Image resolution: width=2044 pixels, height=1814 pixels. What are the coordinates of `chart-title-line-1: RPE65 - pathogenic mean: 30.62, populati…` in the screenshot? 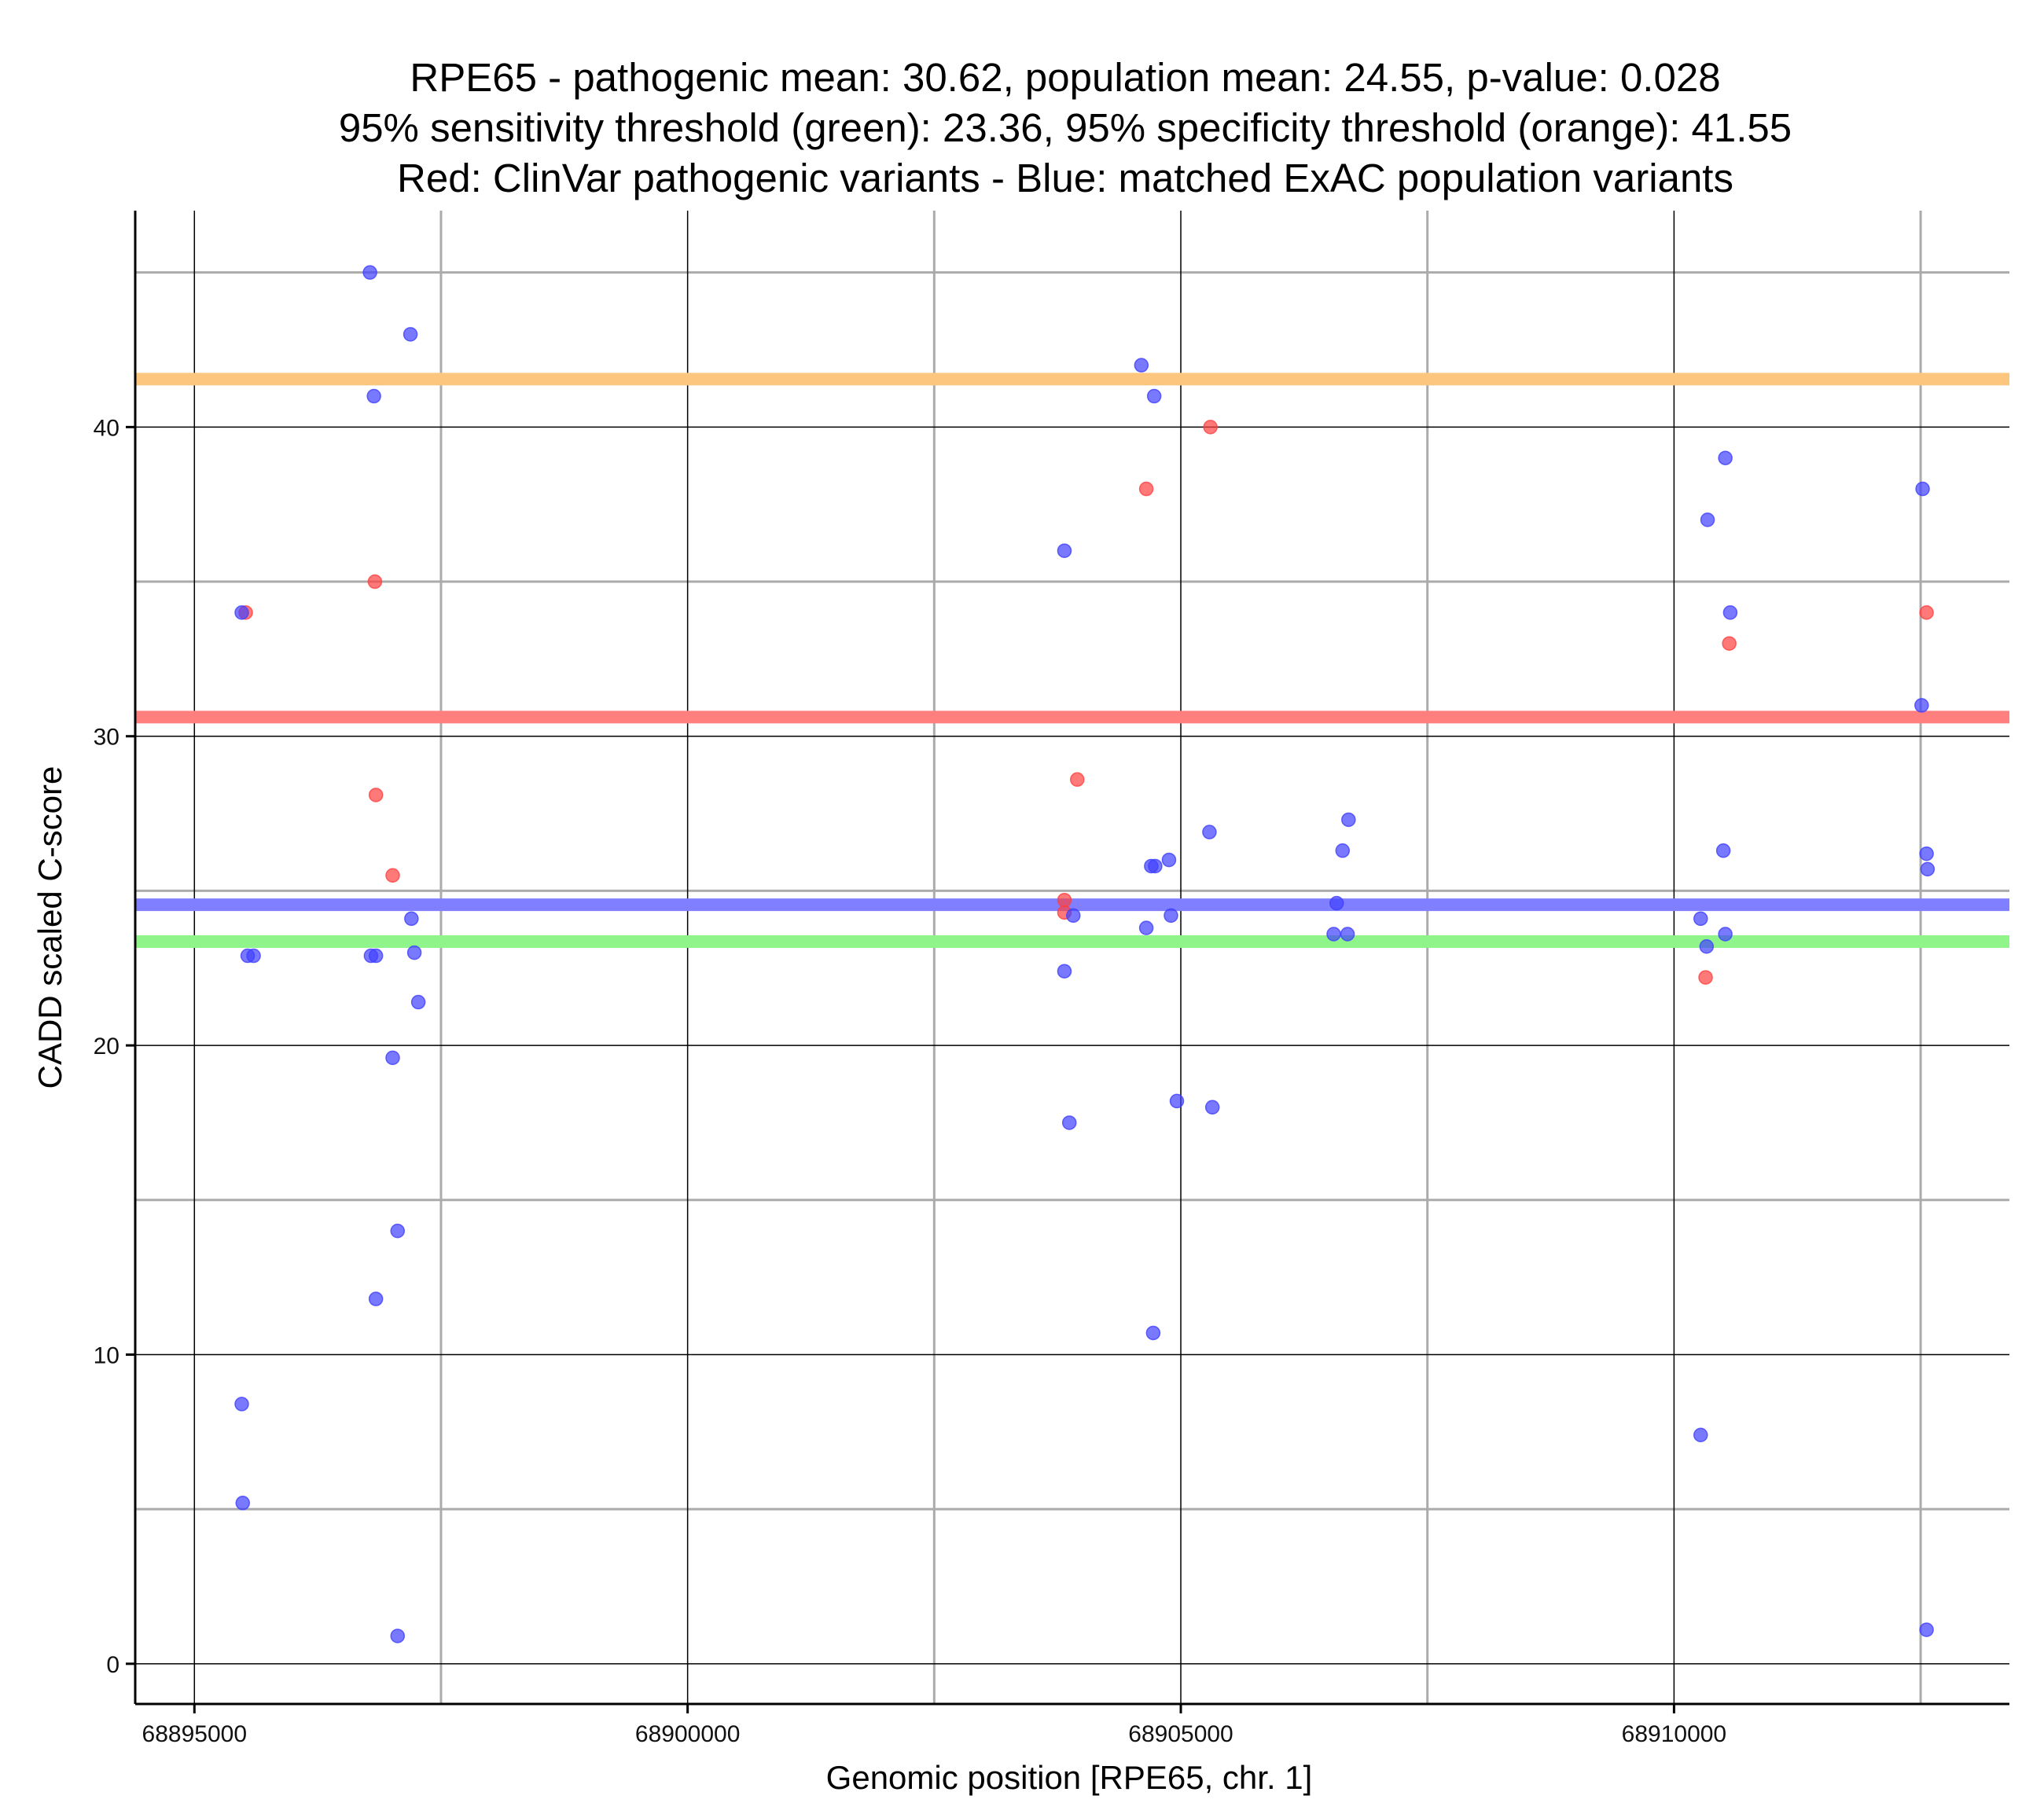 It's located at (1065, 77).